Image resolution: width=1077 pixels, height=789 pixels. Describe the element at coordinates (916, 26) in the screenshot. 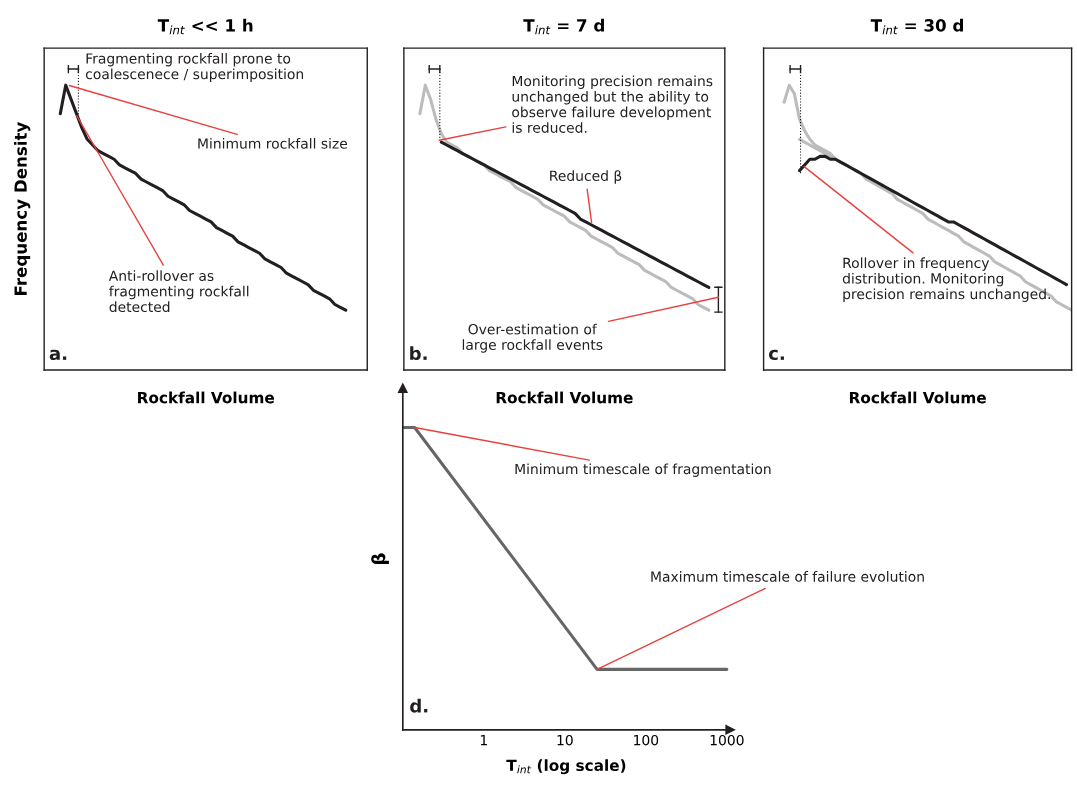

I see `chart-title: T$_{int}$ = 30 d` at that location.